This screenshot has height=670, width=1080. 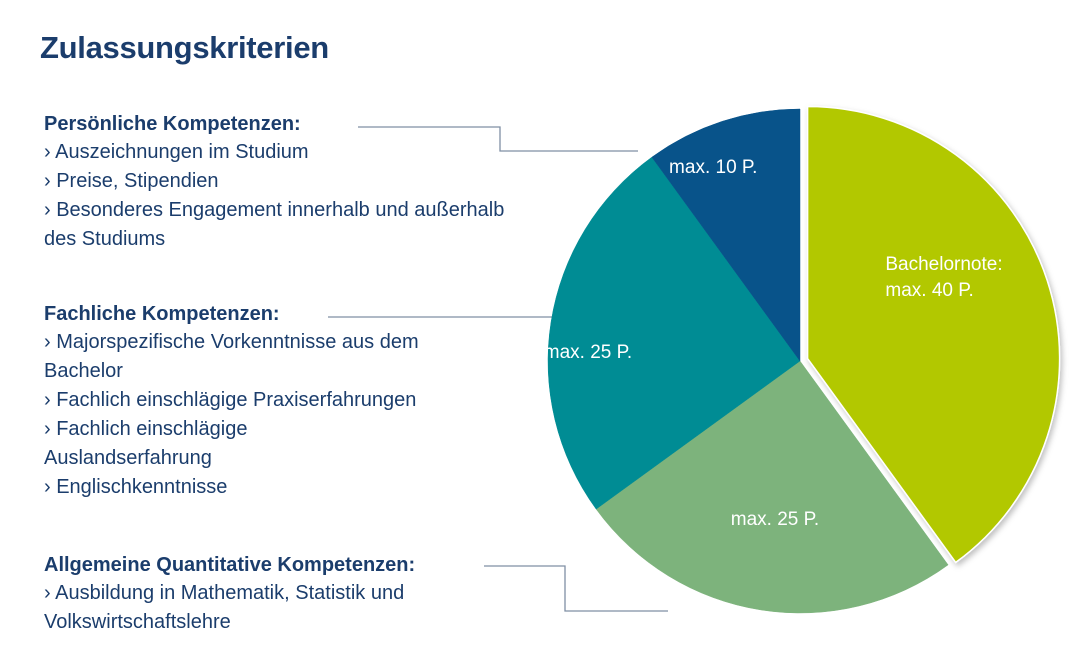 What do you see at coordinates (498, 139) in the screenshot?
I see `connector-line-persoenlich` at bounding box center [498, 139].